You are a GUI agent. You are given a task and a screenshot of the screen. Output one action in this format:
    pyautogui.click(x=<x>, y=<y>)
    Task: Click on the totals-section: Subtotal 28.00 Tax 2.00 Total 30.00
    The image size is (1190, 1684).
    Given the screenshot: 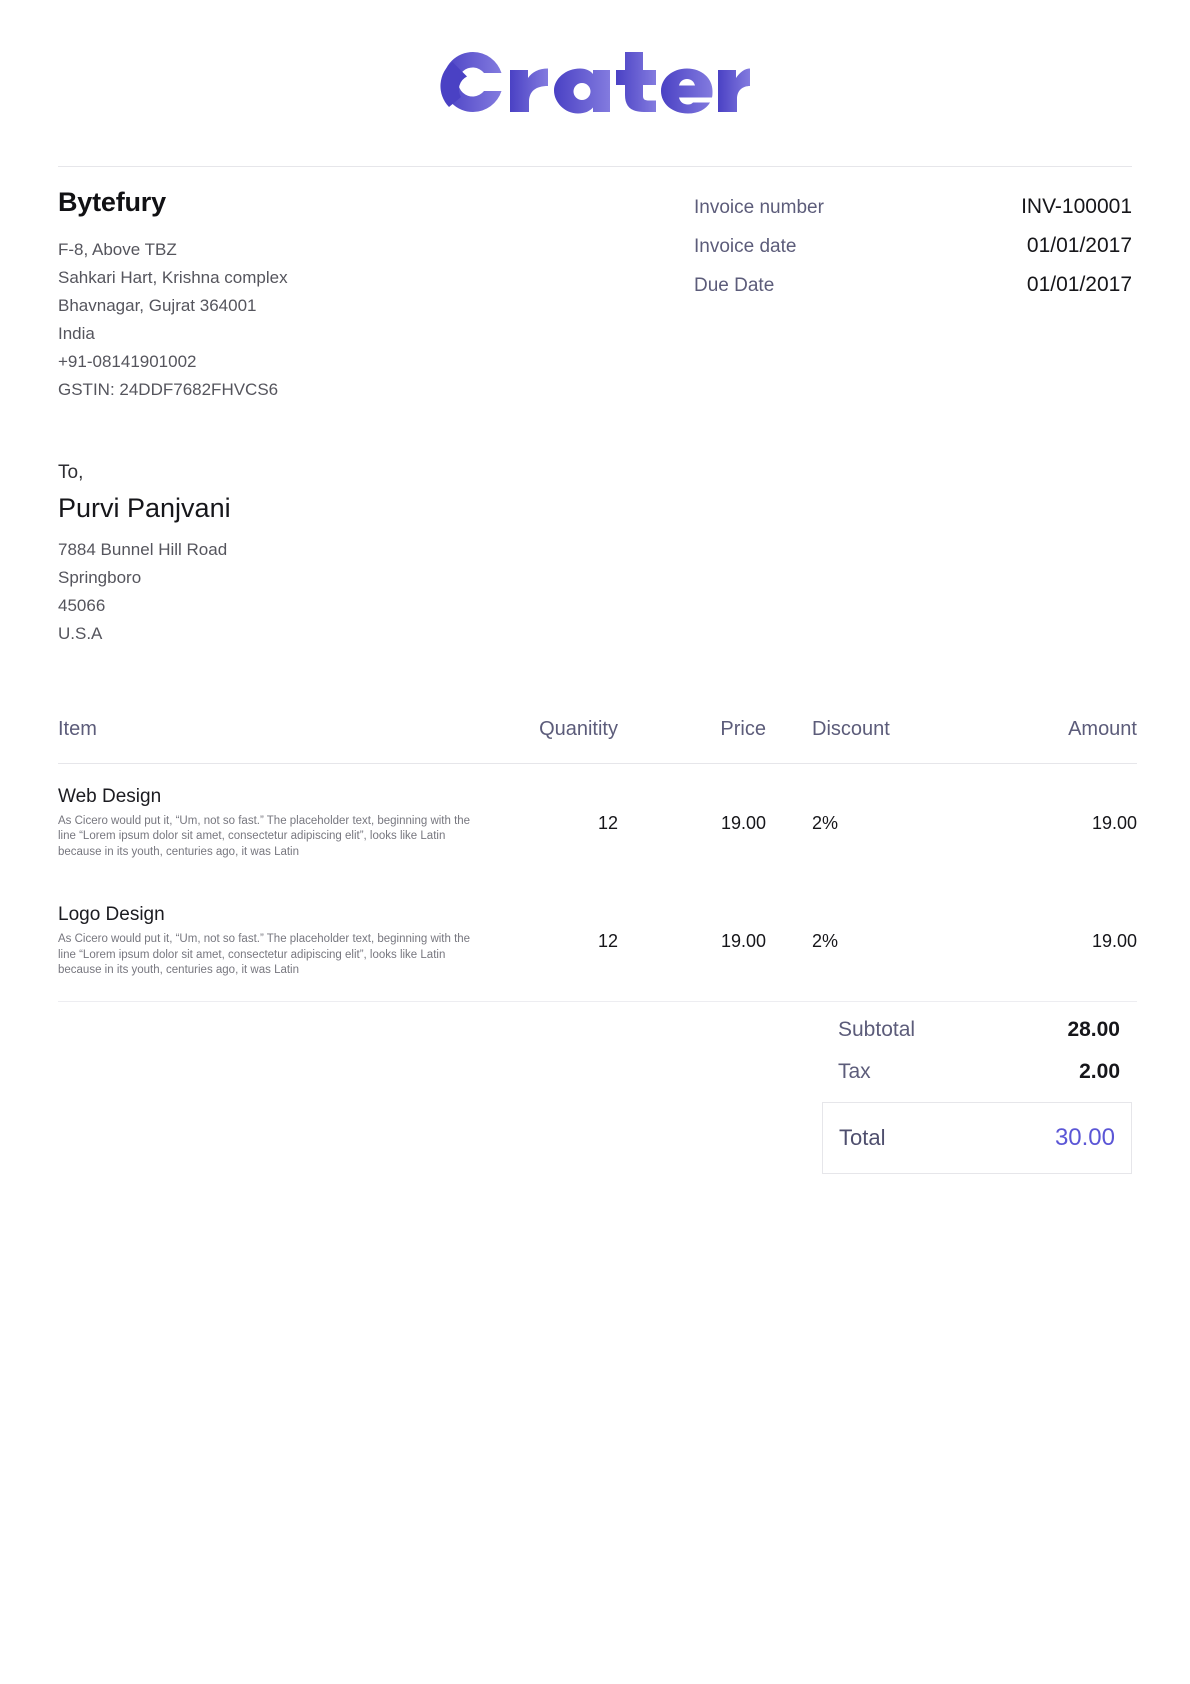 What is the action you would take?
    pyautogui.click(x=977, y=1096)
    